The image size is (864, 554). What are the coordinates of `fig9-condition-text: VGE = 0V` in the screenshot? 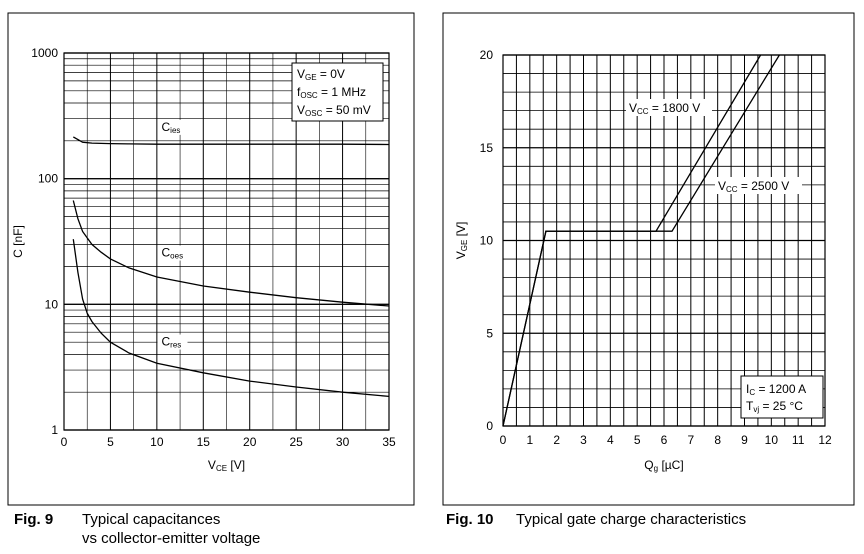 It's located at (321, 74).